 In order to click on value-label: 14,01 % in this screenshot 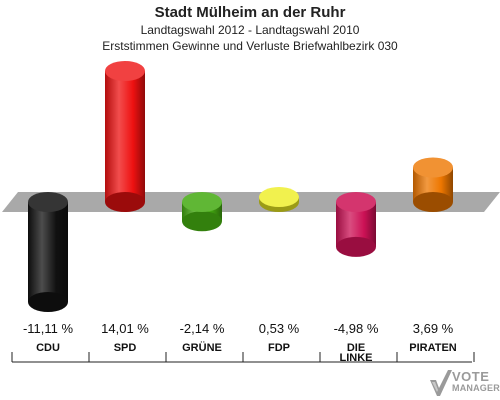, I will do `click(125, 328)`.